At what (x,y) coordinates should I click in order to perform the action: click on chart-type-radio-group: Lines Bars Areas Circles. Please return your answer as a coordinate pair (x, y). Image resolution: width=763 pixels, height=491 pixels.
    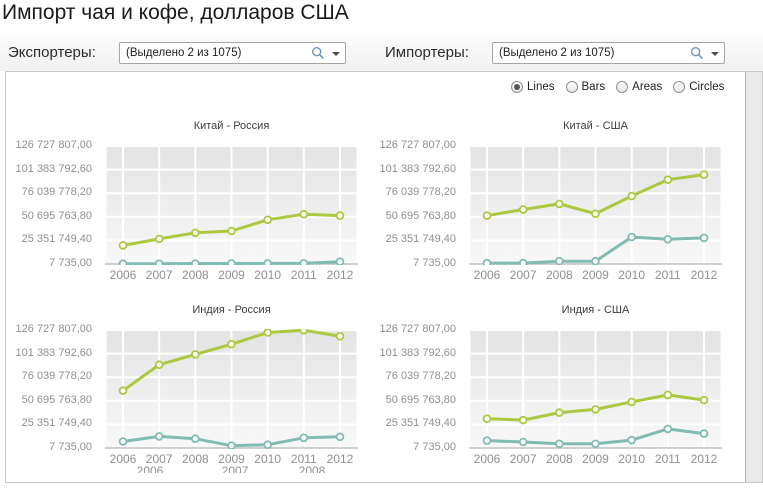
    Looking at the image, I should click on (617, 87).